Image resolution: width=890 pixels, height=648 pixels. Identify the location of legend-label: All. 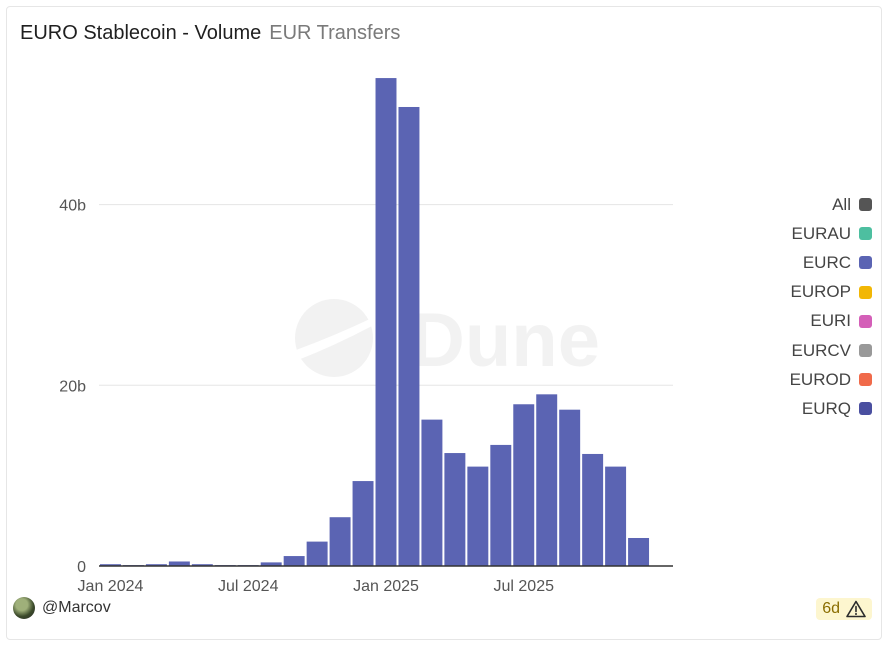
(841, 204).